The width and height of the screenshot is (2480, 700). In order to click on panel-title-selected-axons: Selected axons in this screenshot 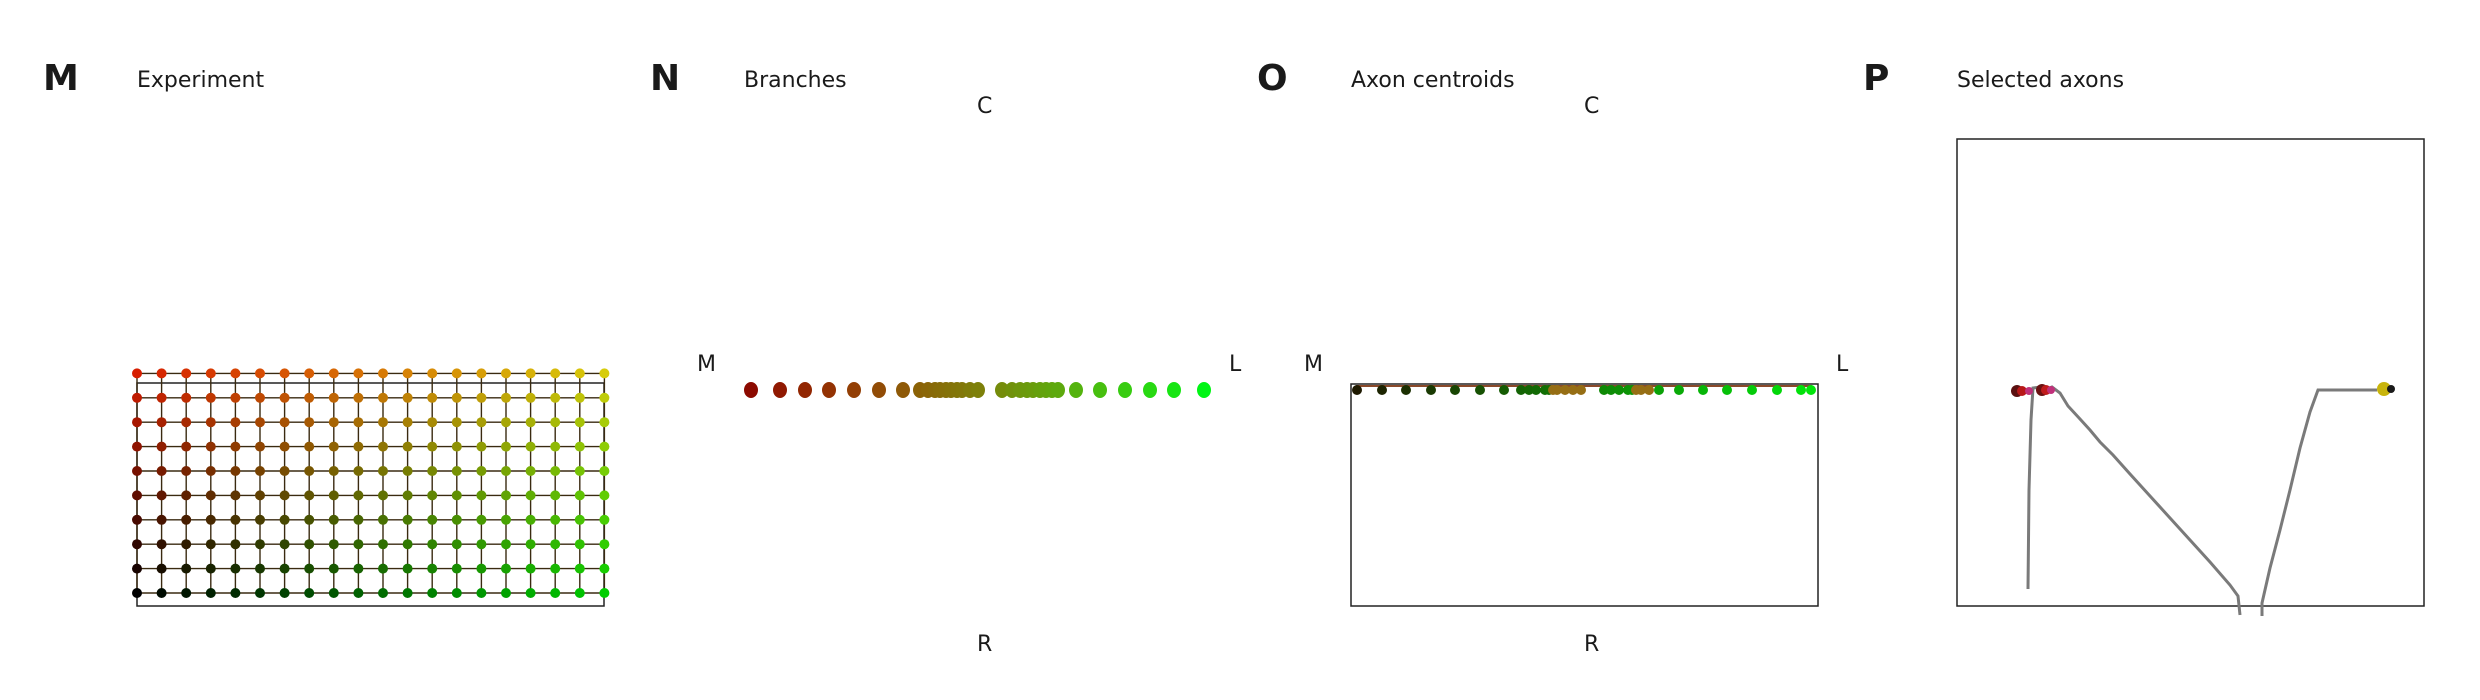, I will do `click(2041, 80)`.